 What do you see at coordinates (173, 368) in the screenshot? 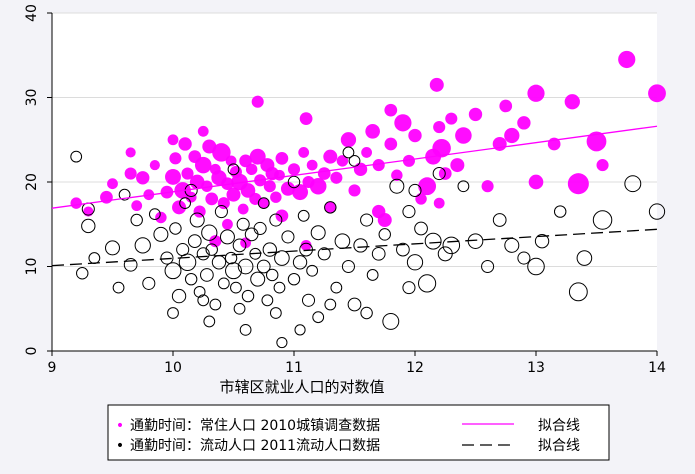
I see `x-tick-label: 10` at bounding box center [173, 368].